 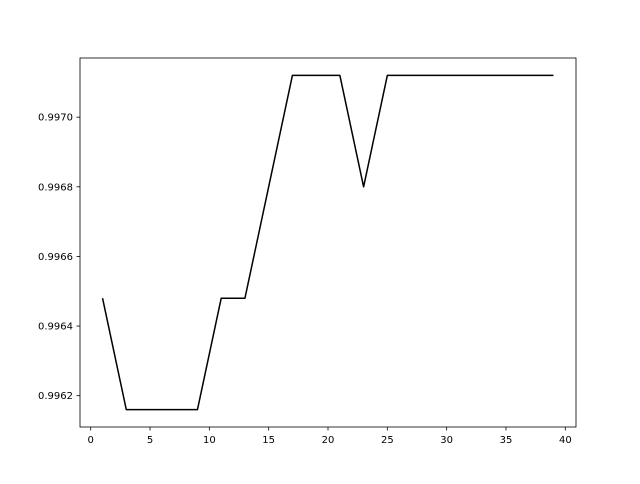 I want to click on y-tick-label: 0.9964, so click(x=55, y=327).